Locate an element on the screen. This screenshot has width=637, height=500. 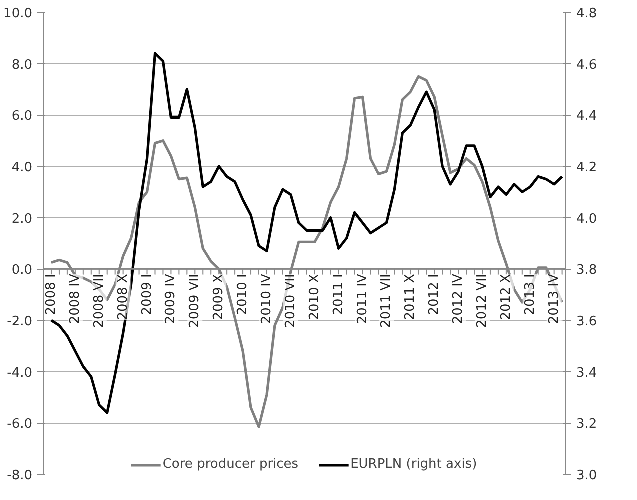
x-tick-label: 2008 X is located at coordinates (123, 297).